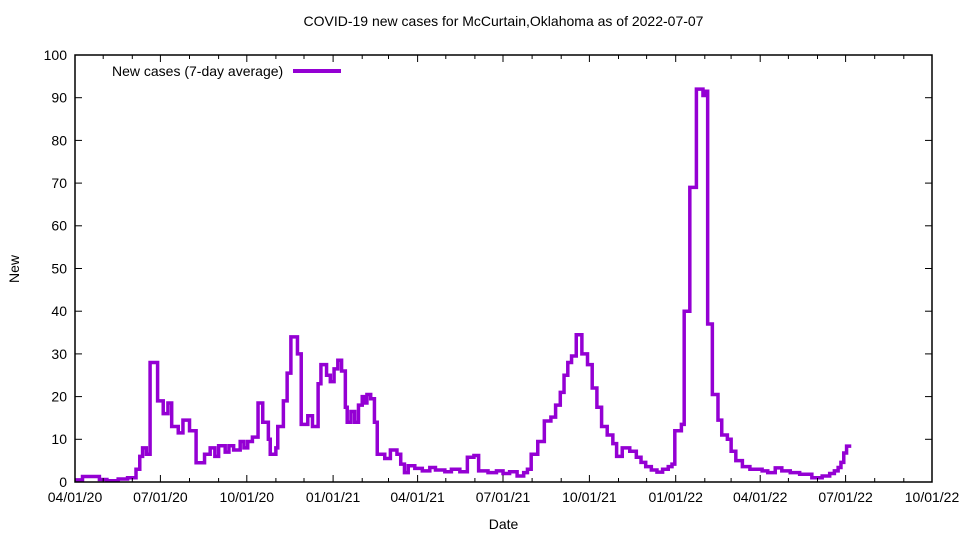 Image resolution: width=960 pixels, height=540 pixels. Describe the element at coordinates (760, 497) in the screenshot. I see `x-tick-label: 04/01/22` at that location.